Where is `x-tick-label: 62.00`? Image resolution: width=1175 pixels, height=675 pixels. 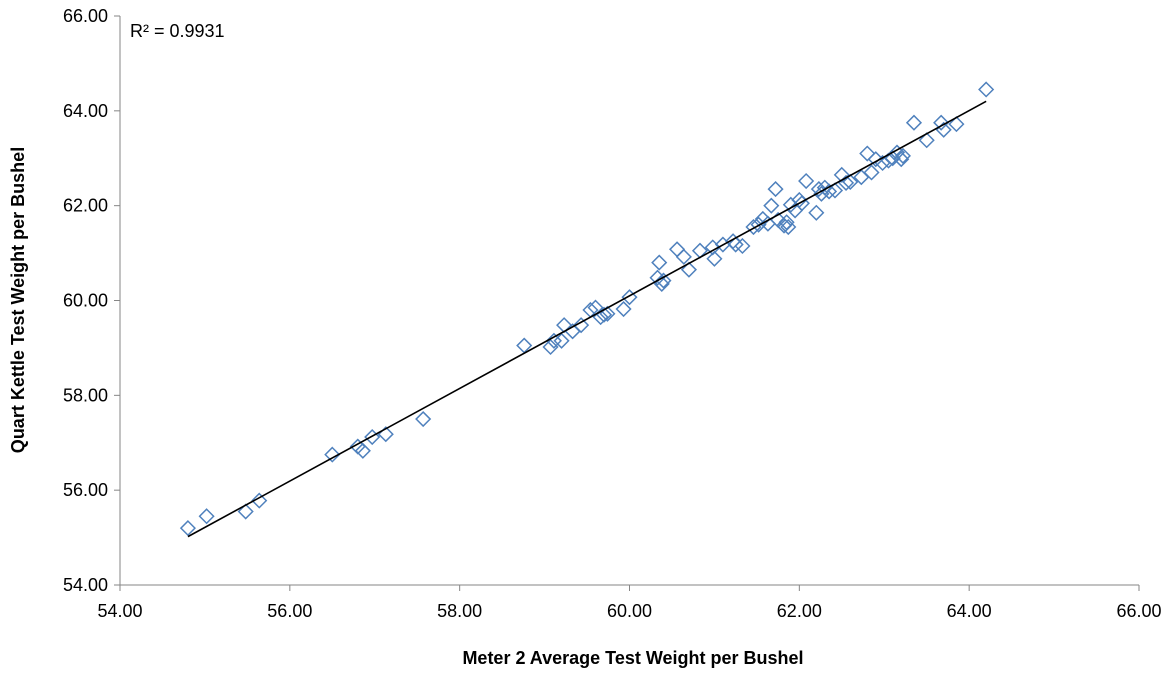
x-tick-label: 62.00 is located at coordinates (799, 611).